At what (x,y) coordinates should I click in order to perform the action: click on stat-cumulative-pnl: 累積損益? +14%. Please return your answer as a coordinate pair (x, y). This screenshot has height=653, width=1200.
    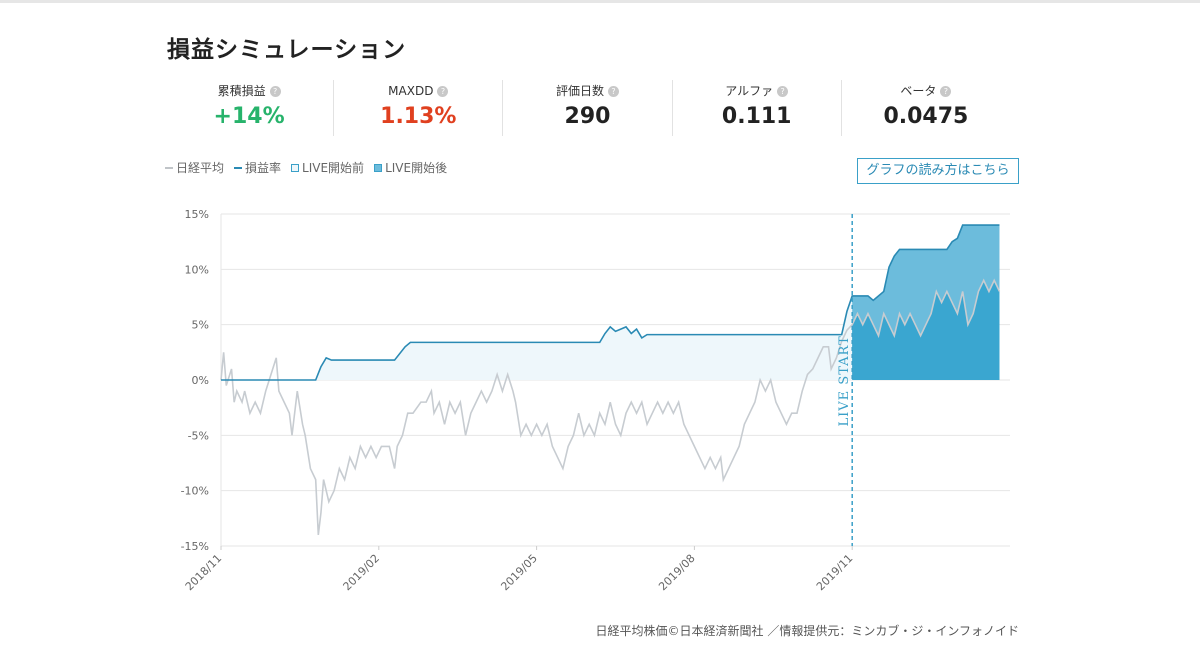
    Looking at the image, I should click on (249, 108).